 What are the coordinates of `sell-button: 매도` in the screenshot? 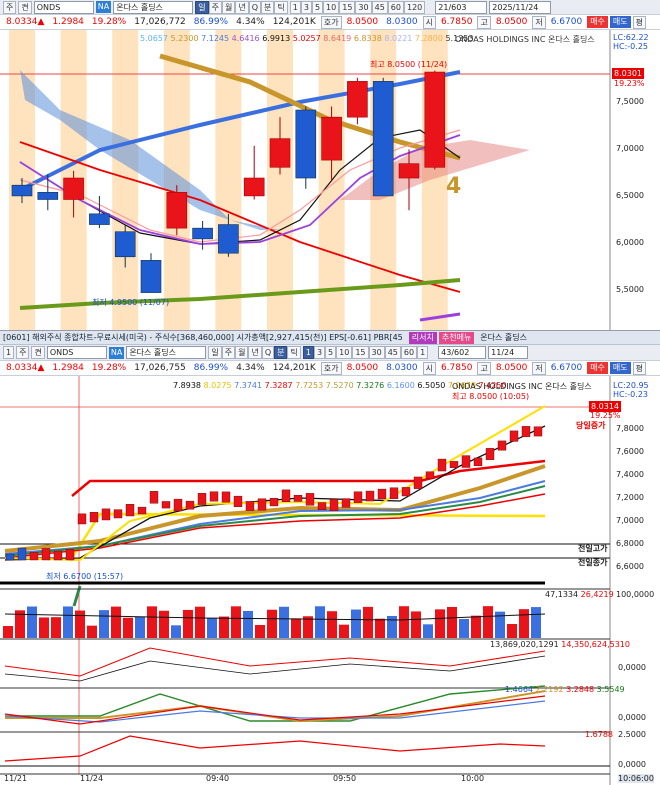 It's located at (620, 22).